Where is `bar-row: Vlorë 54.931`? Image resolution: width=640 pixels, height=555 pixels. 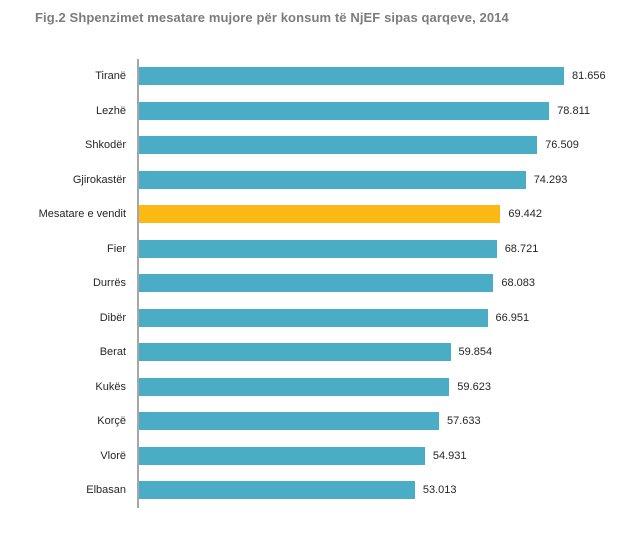
bar-row: Vlorë 54.931 is located at coordinates (320, 455).